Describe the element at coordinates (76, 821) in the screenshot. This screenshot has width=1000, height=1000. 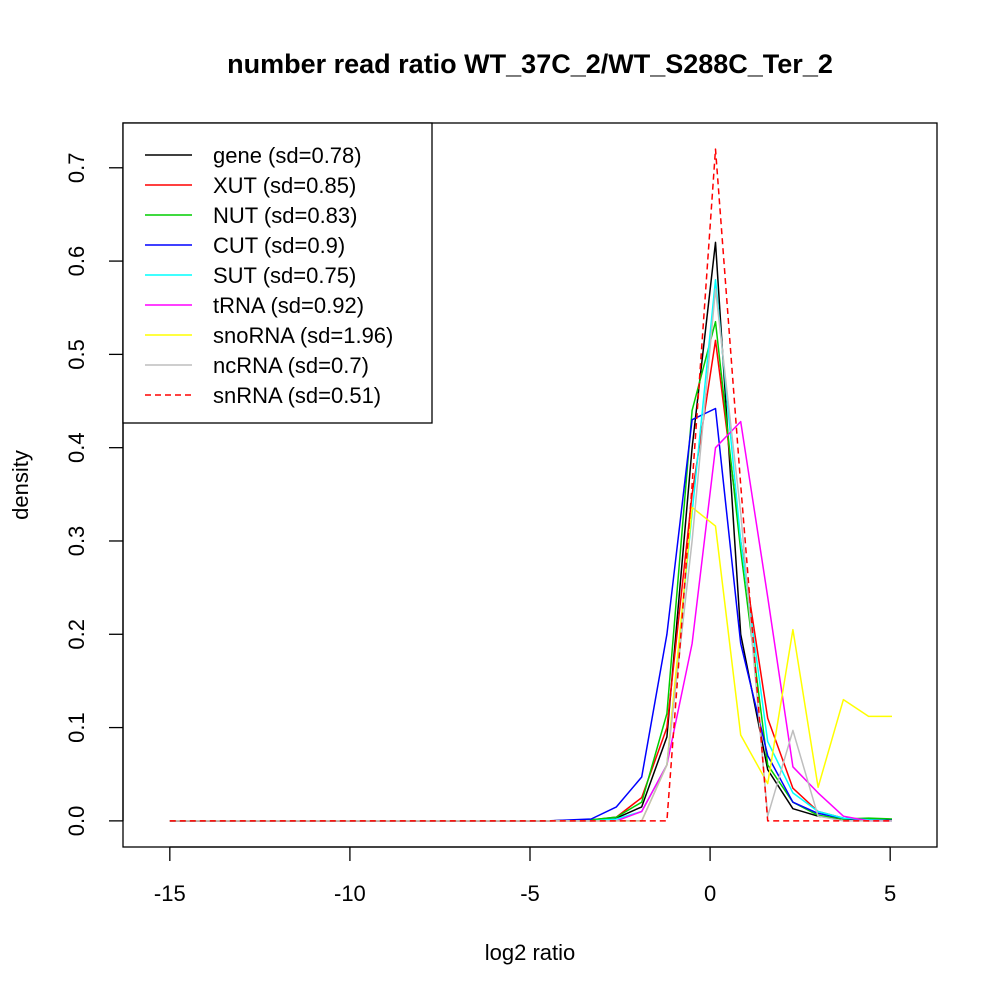
I see `y-tick-label: 0.0` at that location.